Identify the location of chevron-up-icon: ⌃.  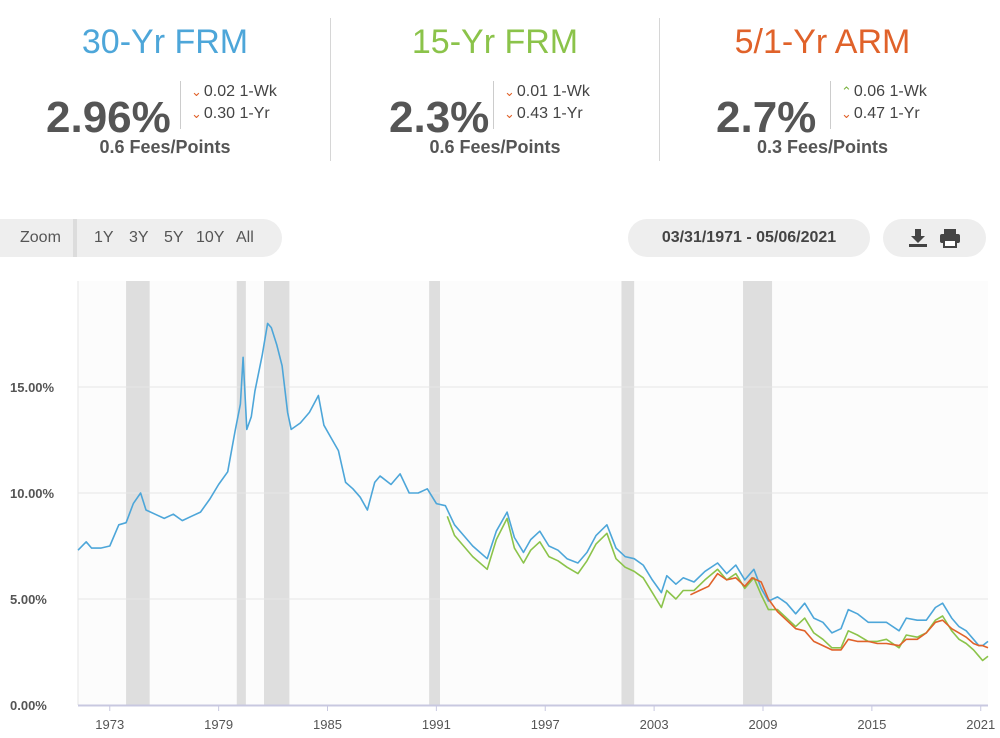
(846, 91).